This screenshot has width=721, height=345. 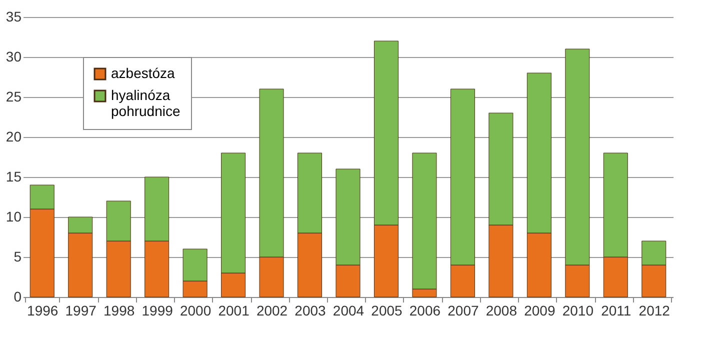 I want to click on legend-label: hyalinóza pohrudnice, so click(x=145, y=103).